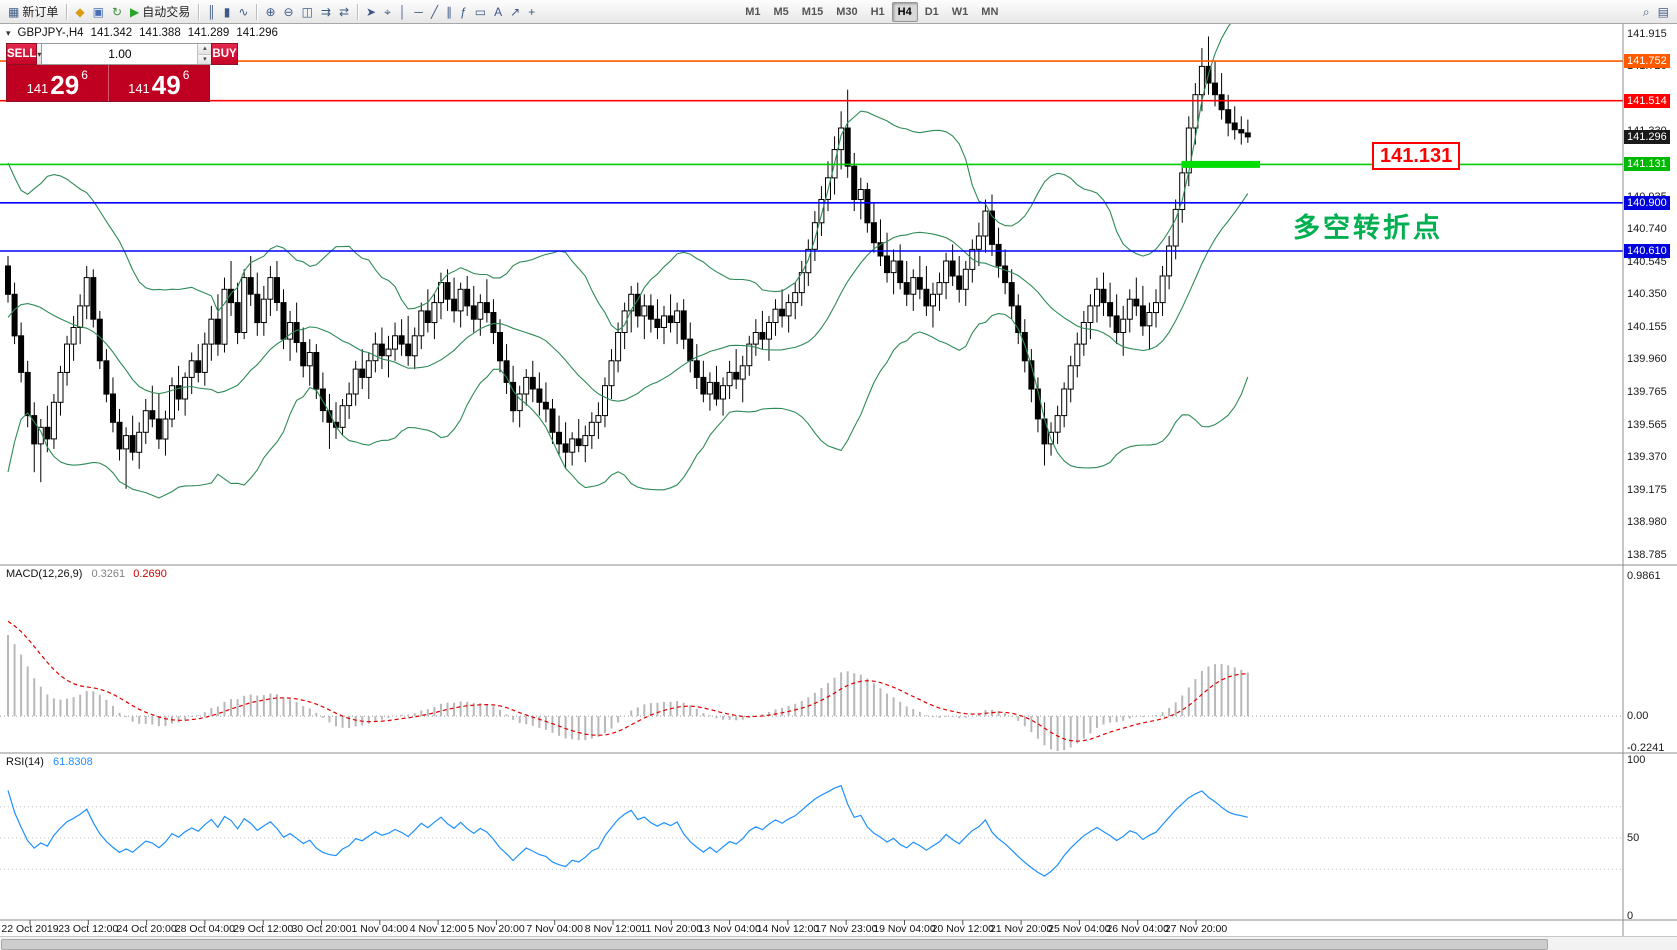 Image resolution: width=1677 pixels, height=950 pixels. What do you see at coordinates (1663, 12) in the screenshot?
I see `new-chart-button: ▤` at bounding box center [1663, 12].